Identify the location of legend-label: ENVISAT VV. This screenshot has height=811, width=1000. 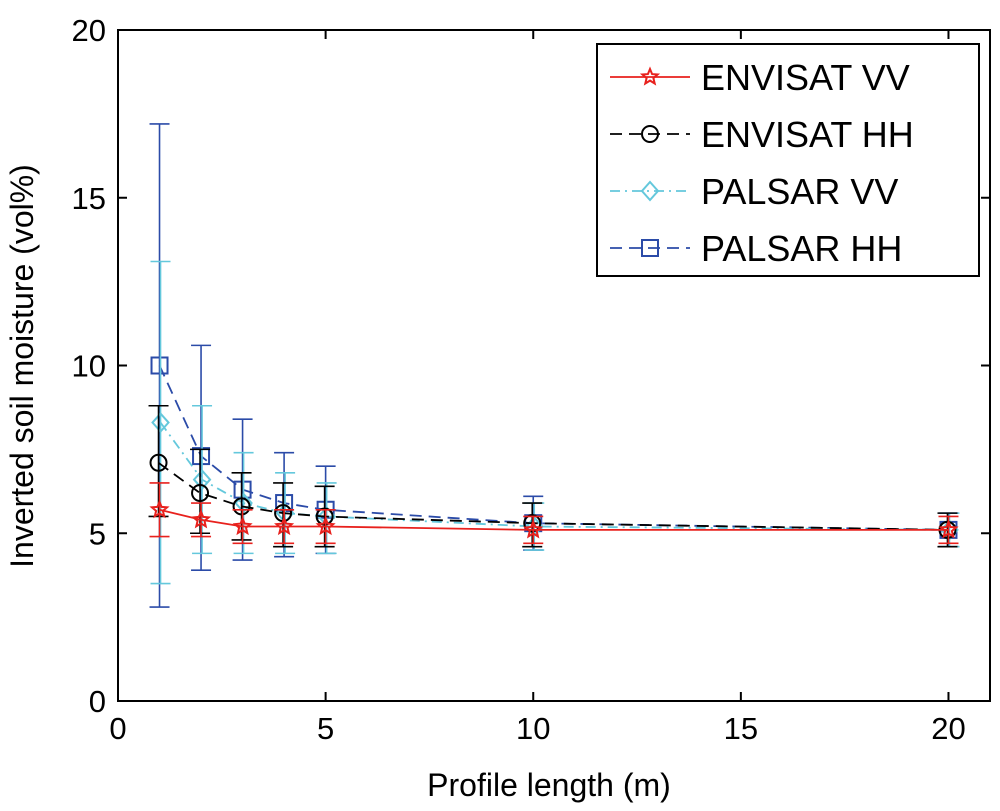
(805, 77).